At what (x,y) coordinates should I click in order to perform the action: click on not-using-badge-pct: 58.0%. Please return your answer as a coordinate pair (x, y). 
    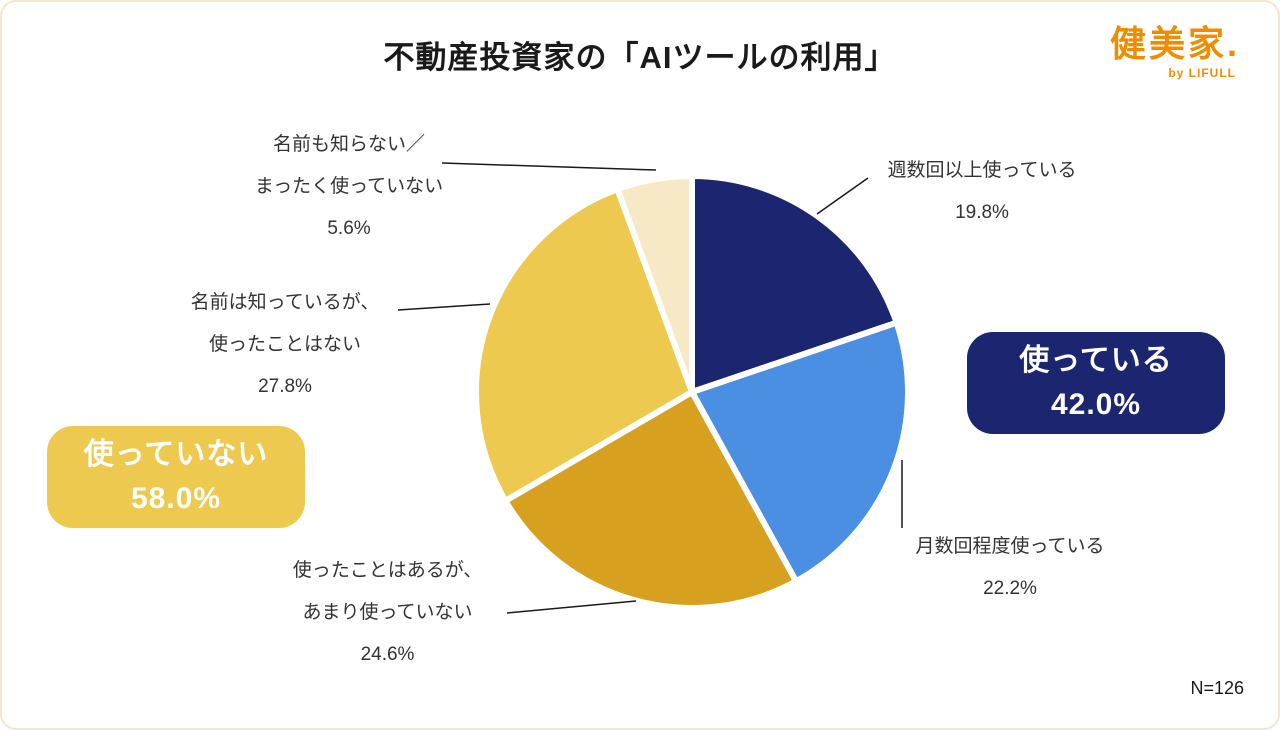
    Looking at the image, I should click on (176, 498).